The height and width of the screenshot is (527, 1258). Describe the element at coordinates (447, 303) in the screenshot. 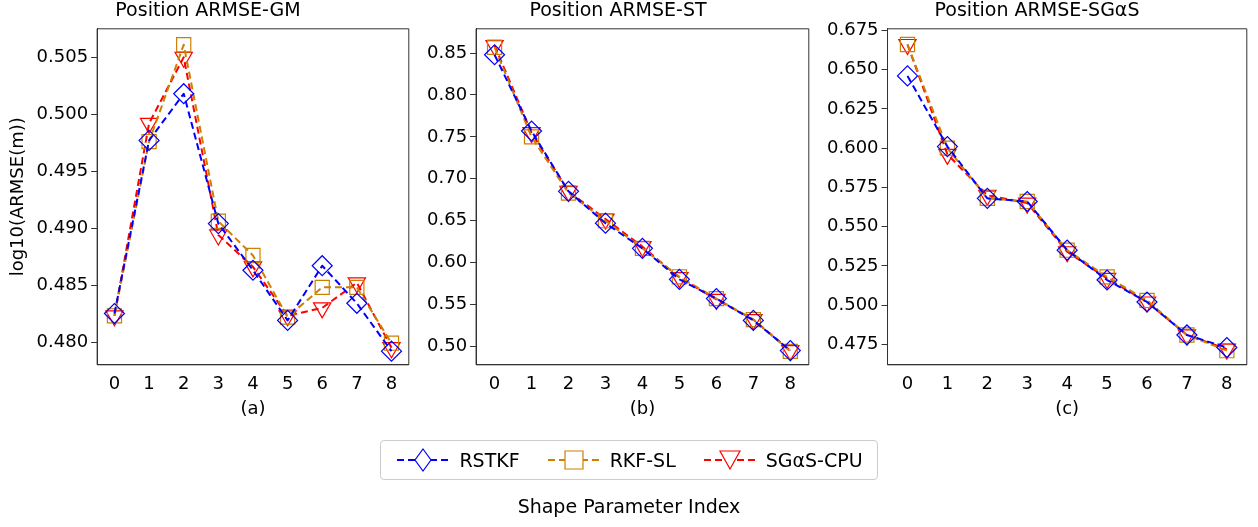

I see `y-tick-label: 0.55` at that location.